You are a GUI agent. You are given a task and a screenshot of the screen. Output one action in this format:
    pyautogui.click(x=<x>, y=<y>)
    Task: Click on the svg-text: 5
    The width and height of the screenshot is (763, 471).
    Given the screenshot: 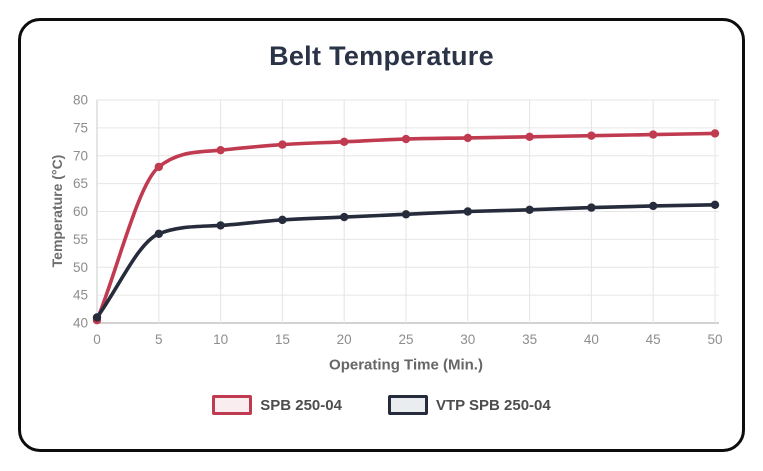 What is the action you would take?
    pyautogui.click(x=159, y=339)
    